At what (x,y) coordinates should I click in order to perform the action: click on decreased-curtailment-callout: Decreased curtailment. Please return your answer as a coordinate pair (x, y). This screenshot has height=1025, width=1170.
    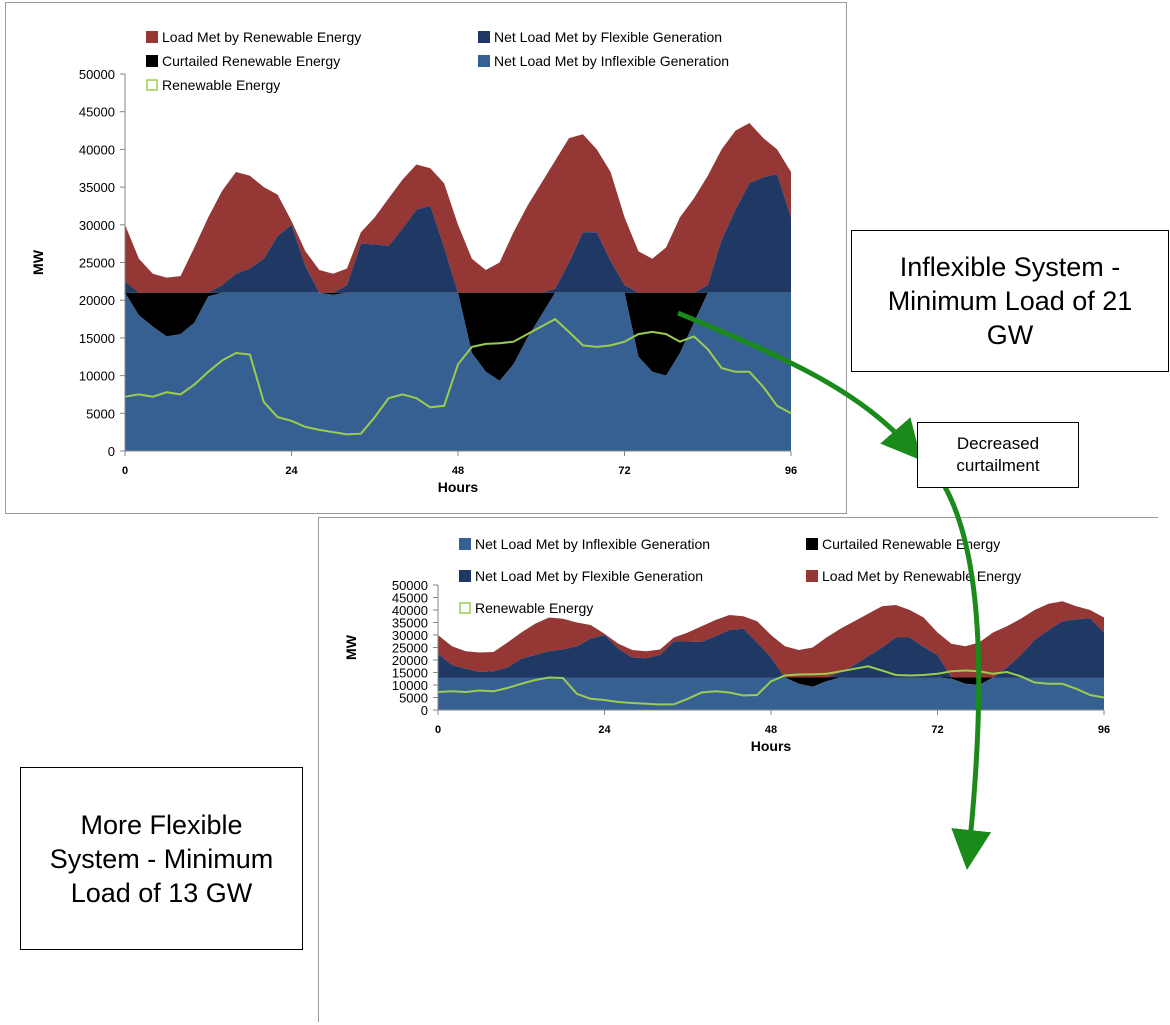
    Looking at the image, I should click on (998, 455).